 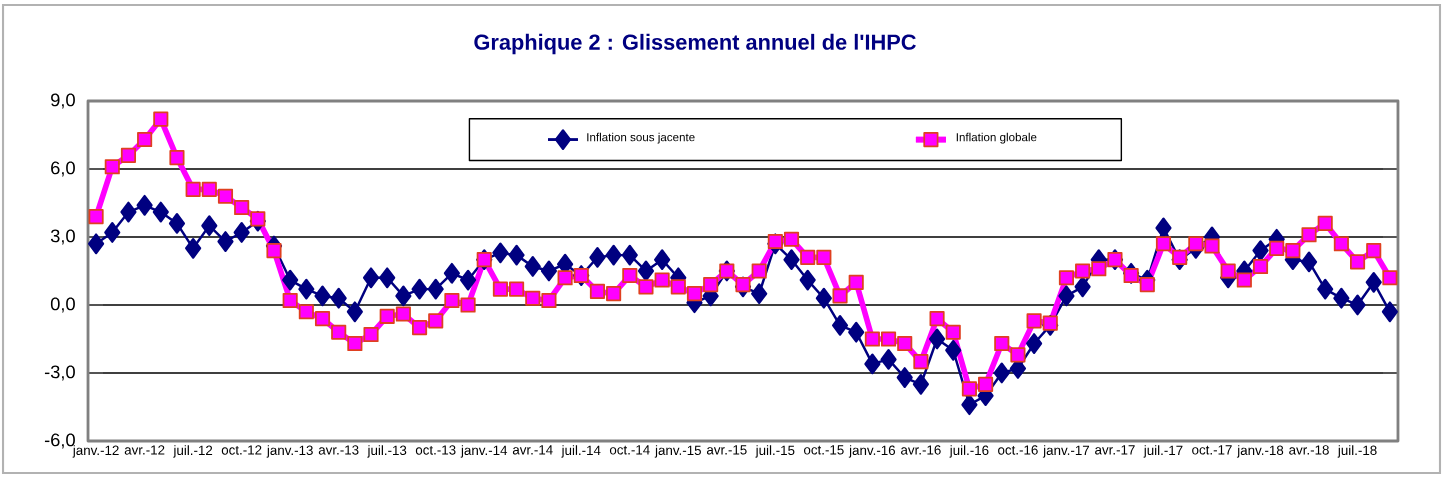 What do you see at coordinates (677, 451) in the screenshot?
I see `x-tick-label: janv.-15` at bounding box center [677, 451].